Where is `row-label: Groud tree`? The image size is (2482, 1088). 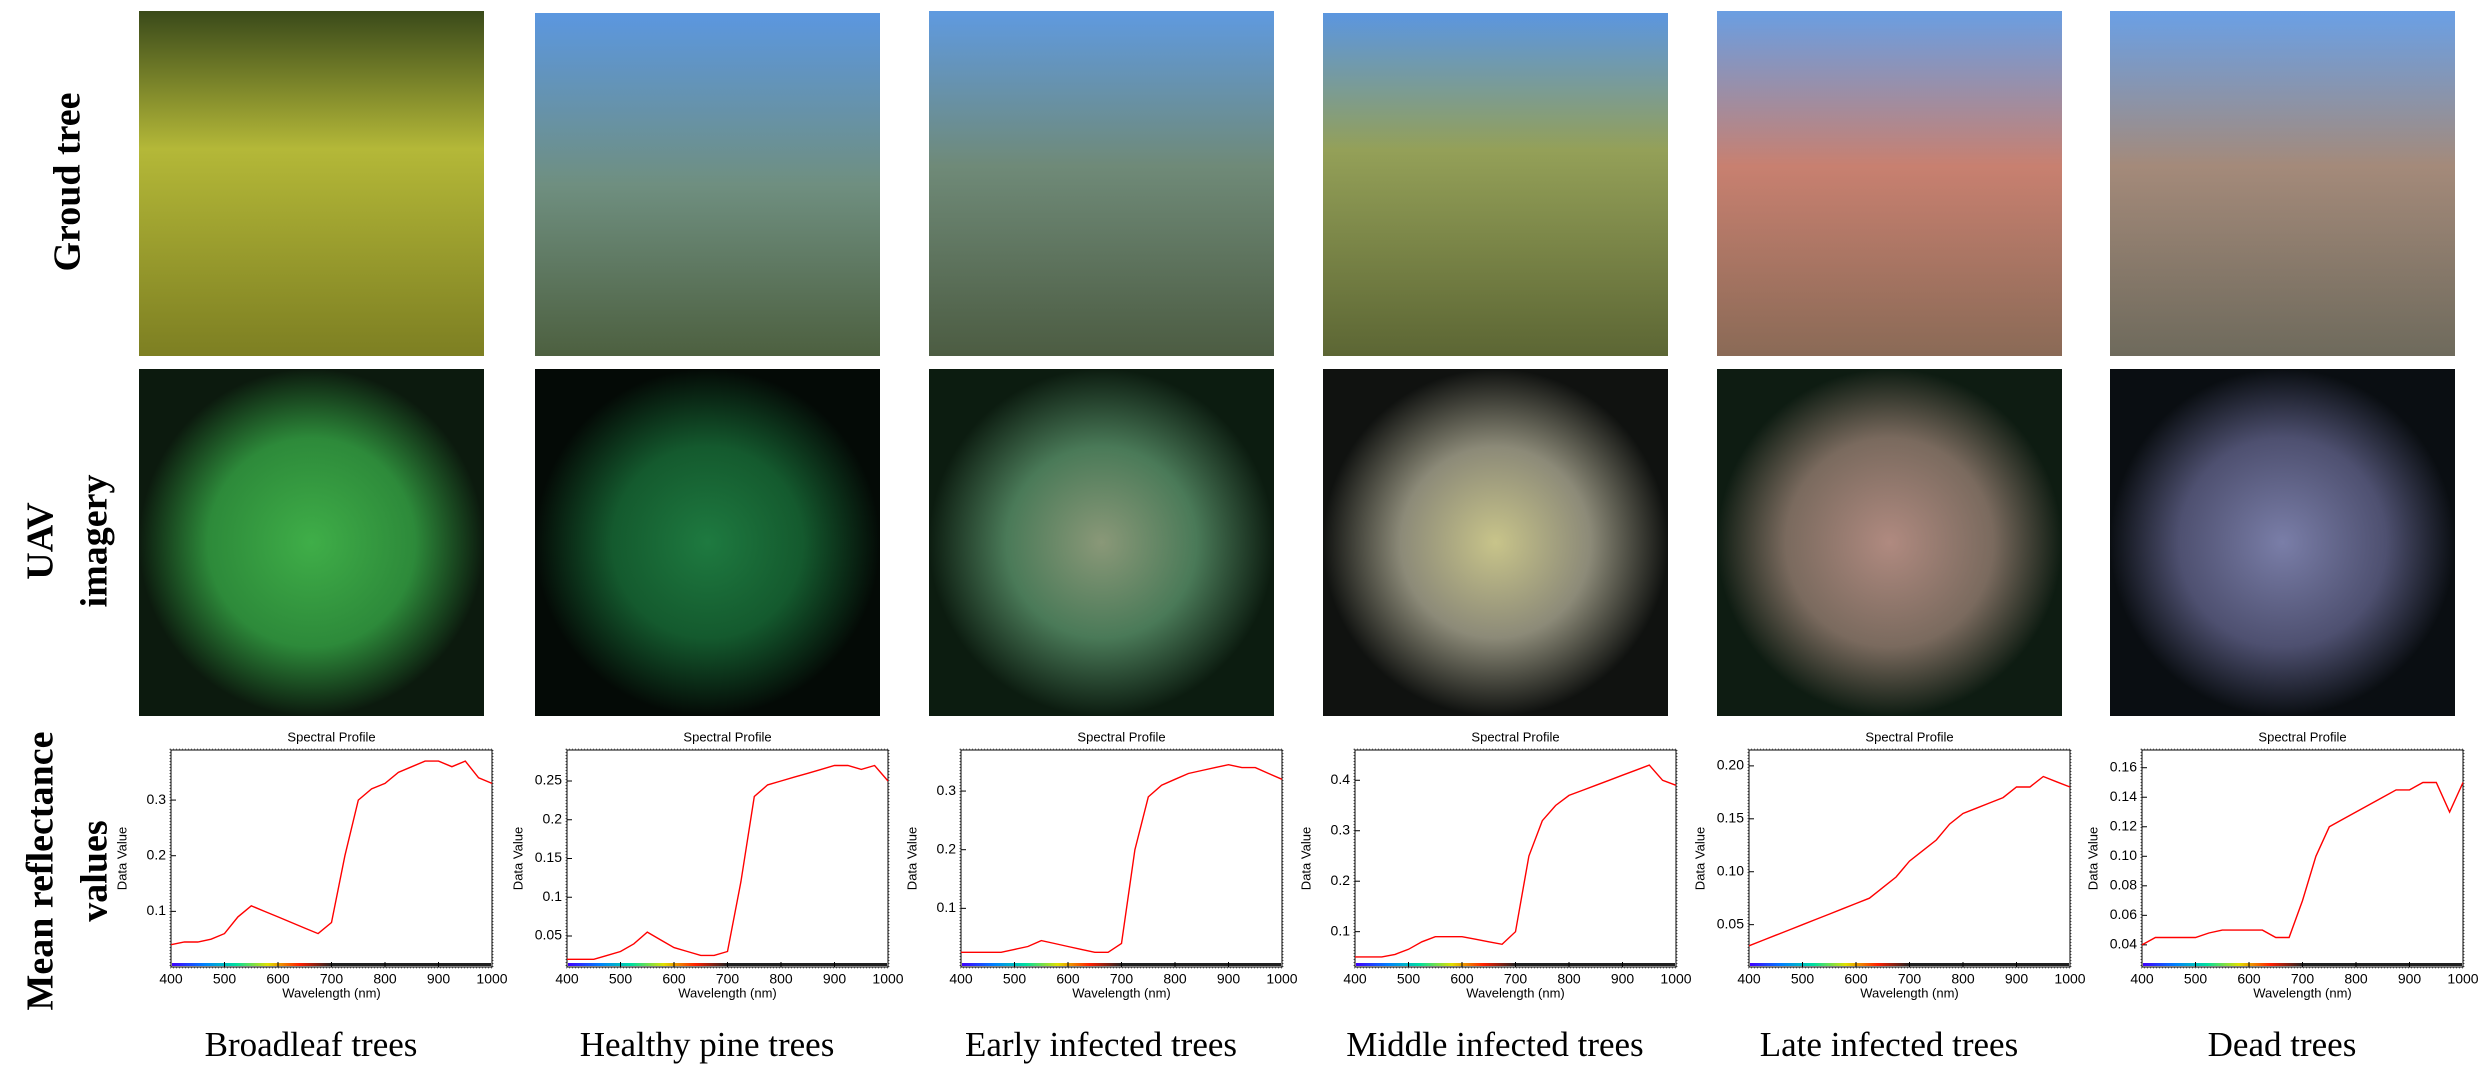 row-label: Groud tree is located at coordinates (68, 181).